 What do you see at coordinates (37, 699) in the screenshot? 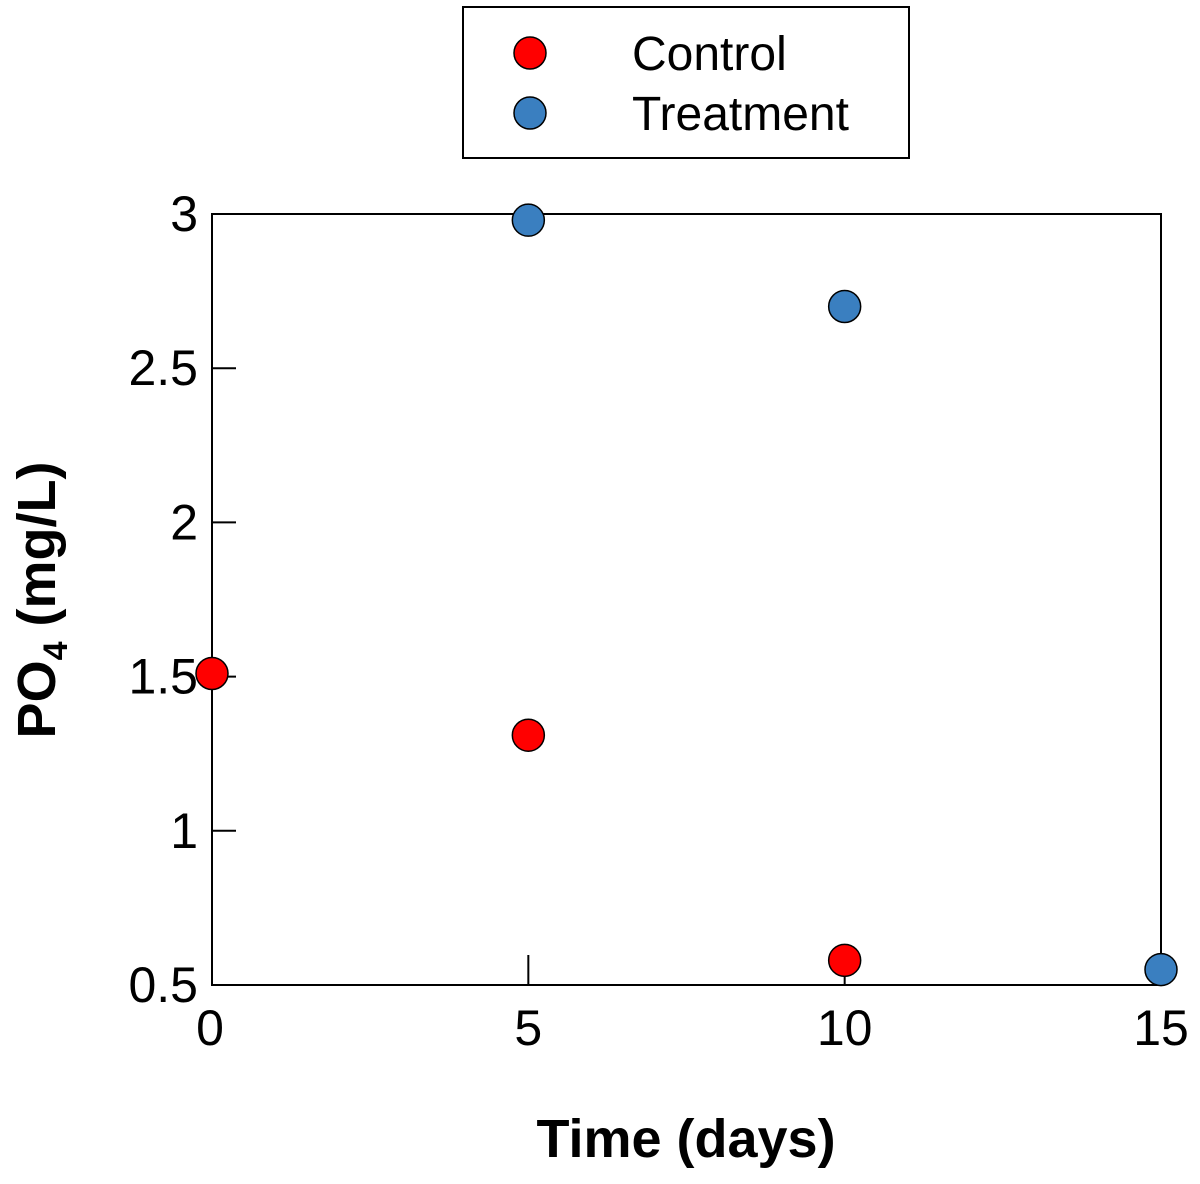
I see `y-axis-title-main: PO` at bounding box center [37, 699].